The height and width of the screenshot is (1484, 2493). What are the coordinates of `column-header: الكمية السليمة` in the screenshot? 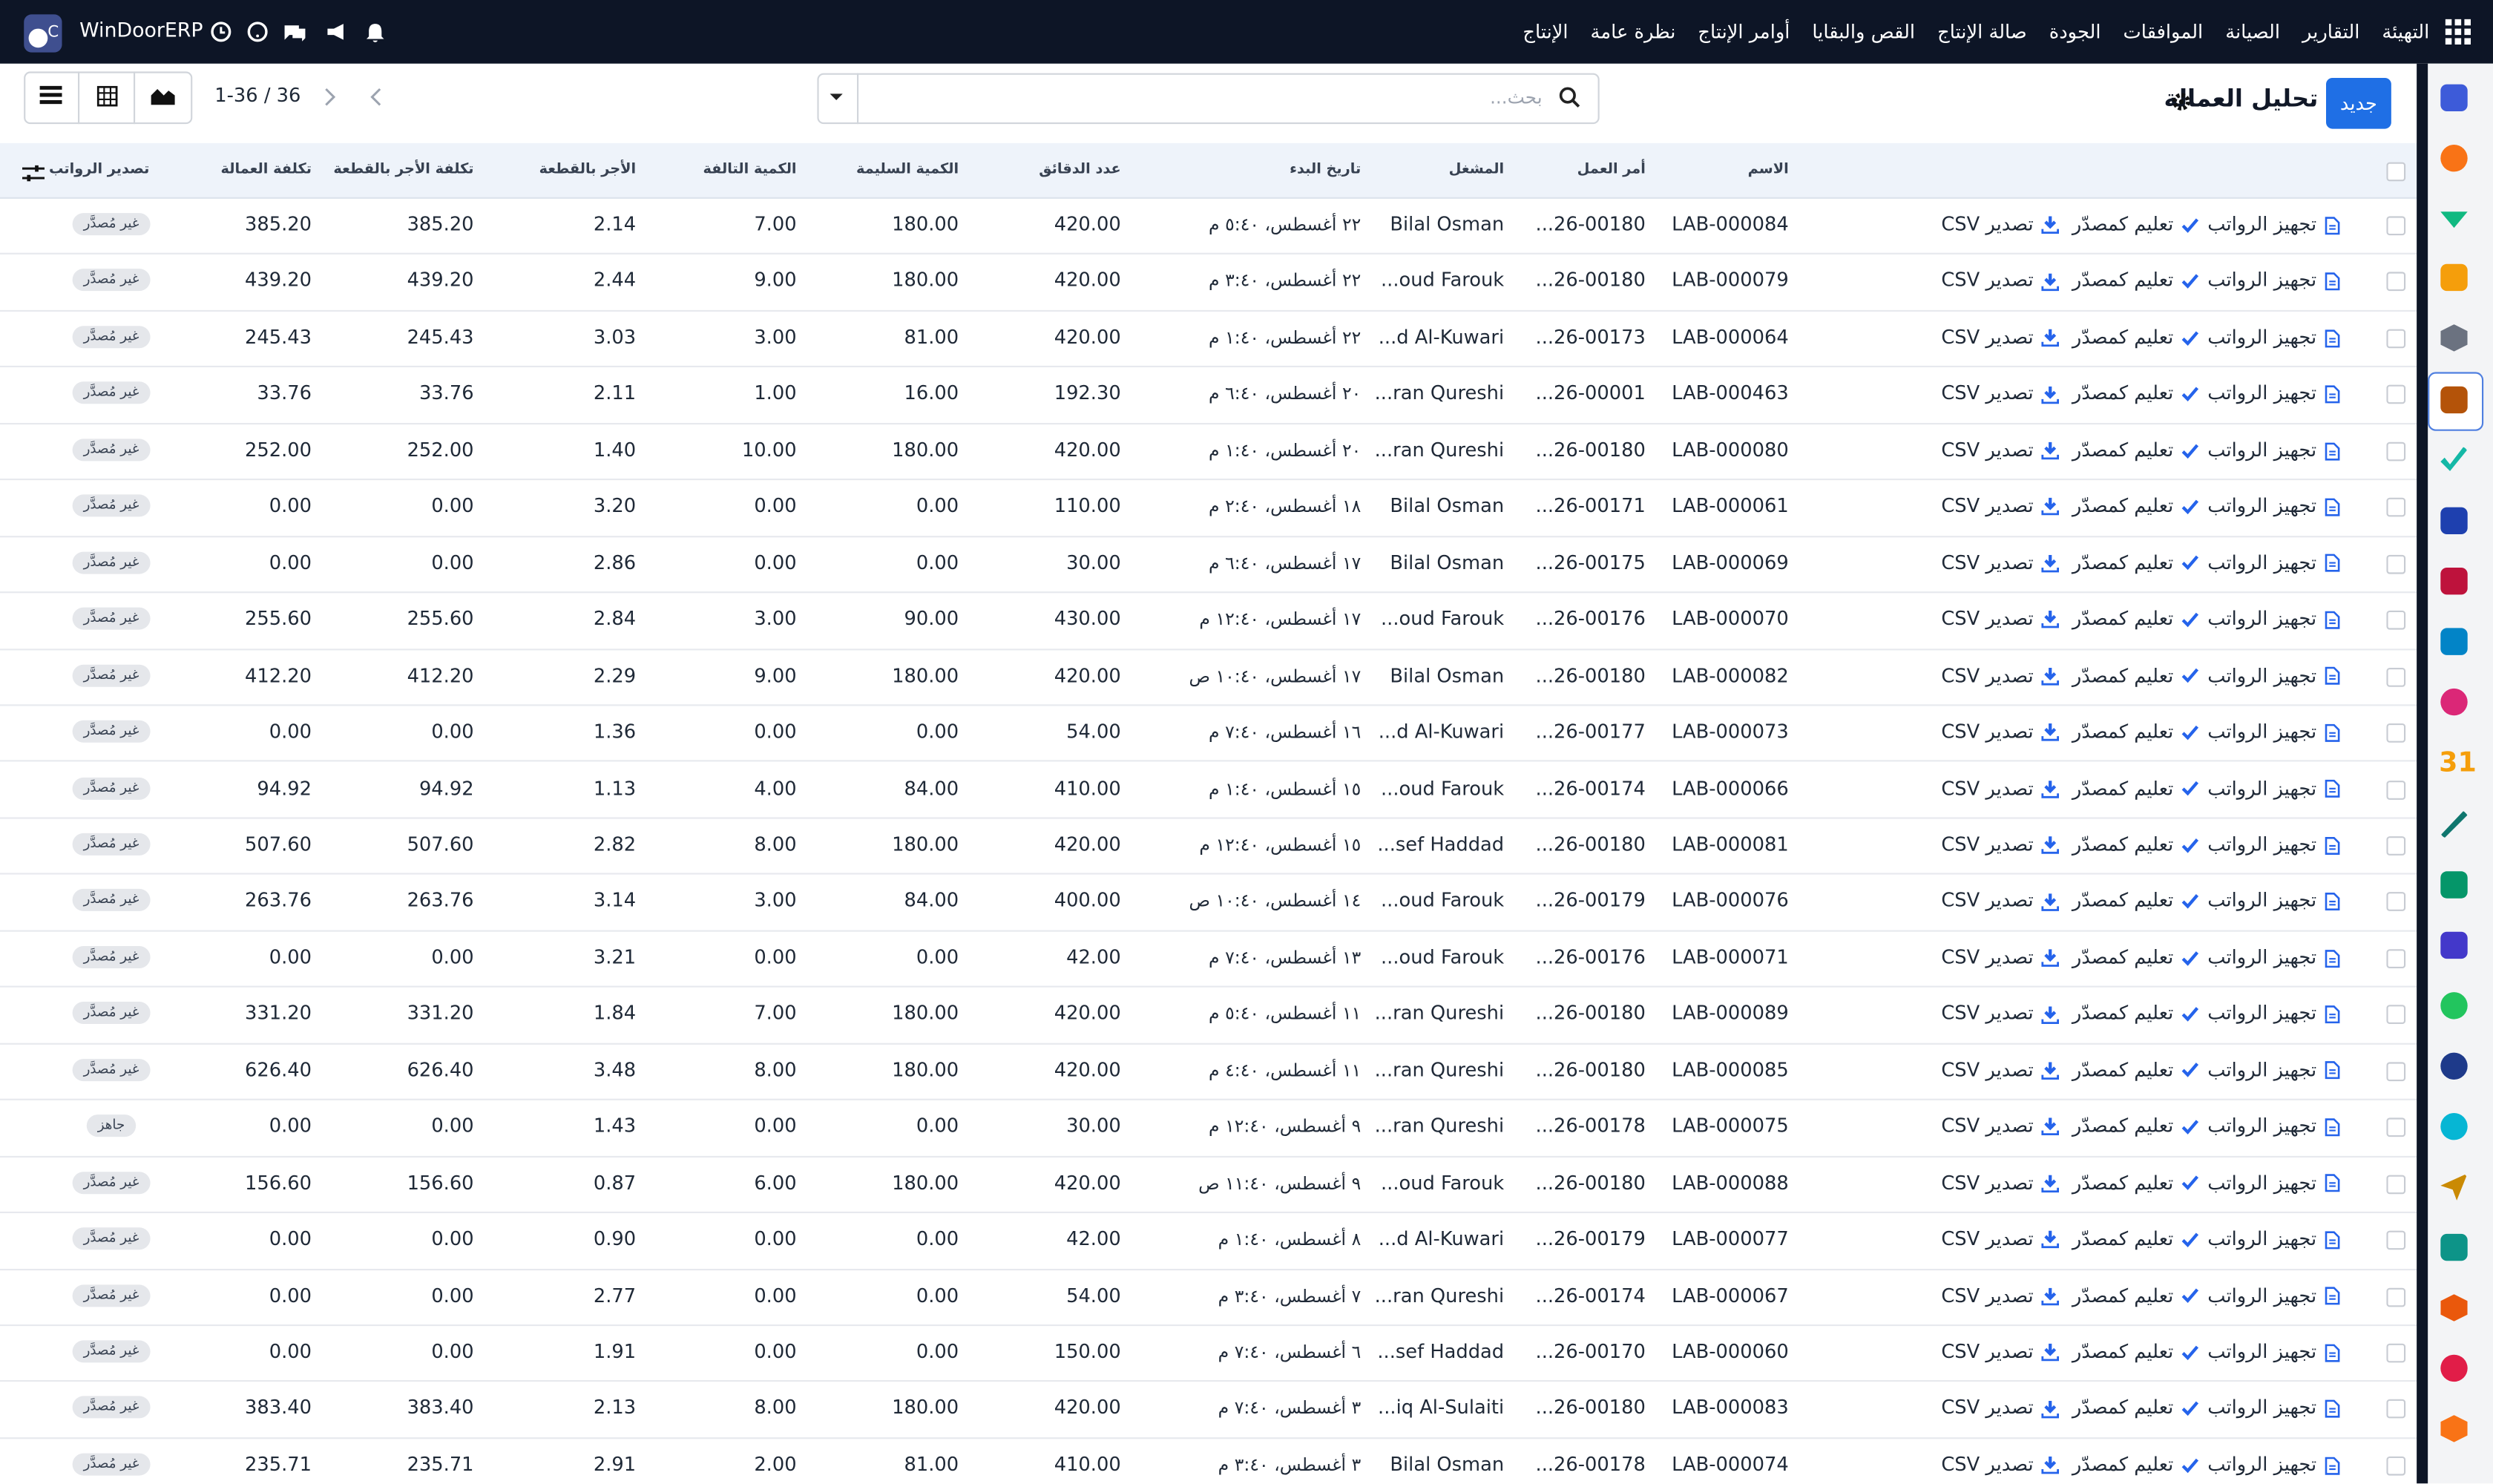 It's located at (907, 170).